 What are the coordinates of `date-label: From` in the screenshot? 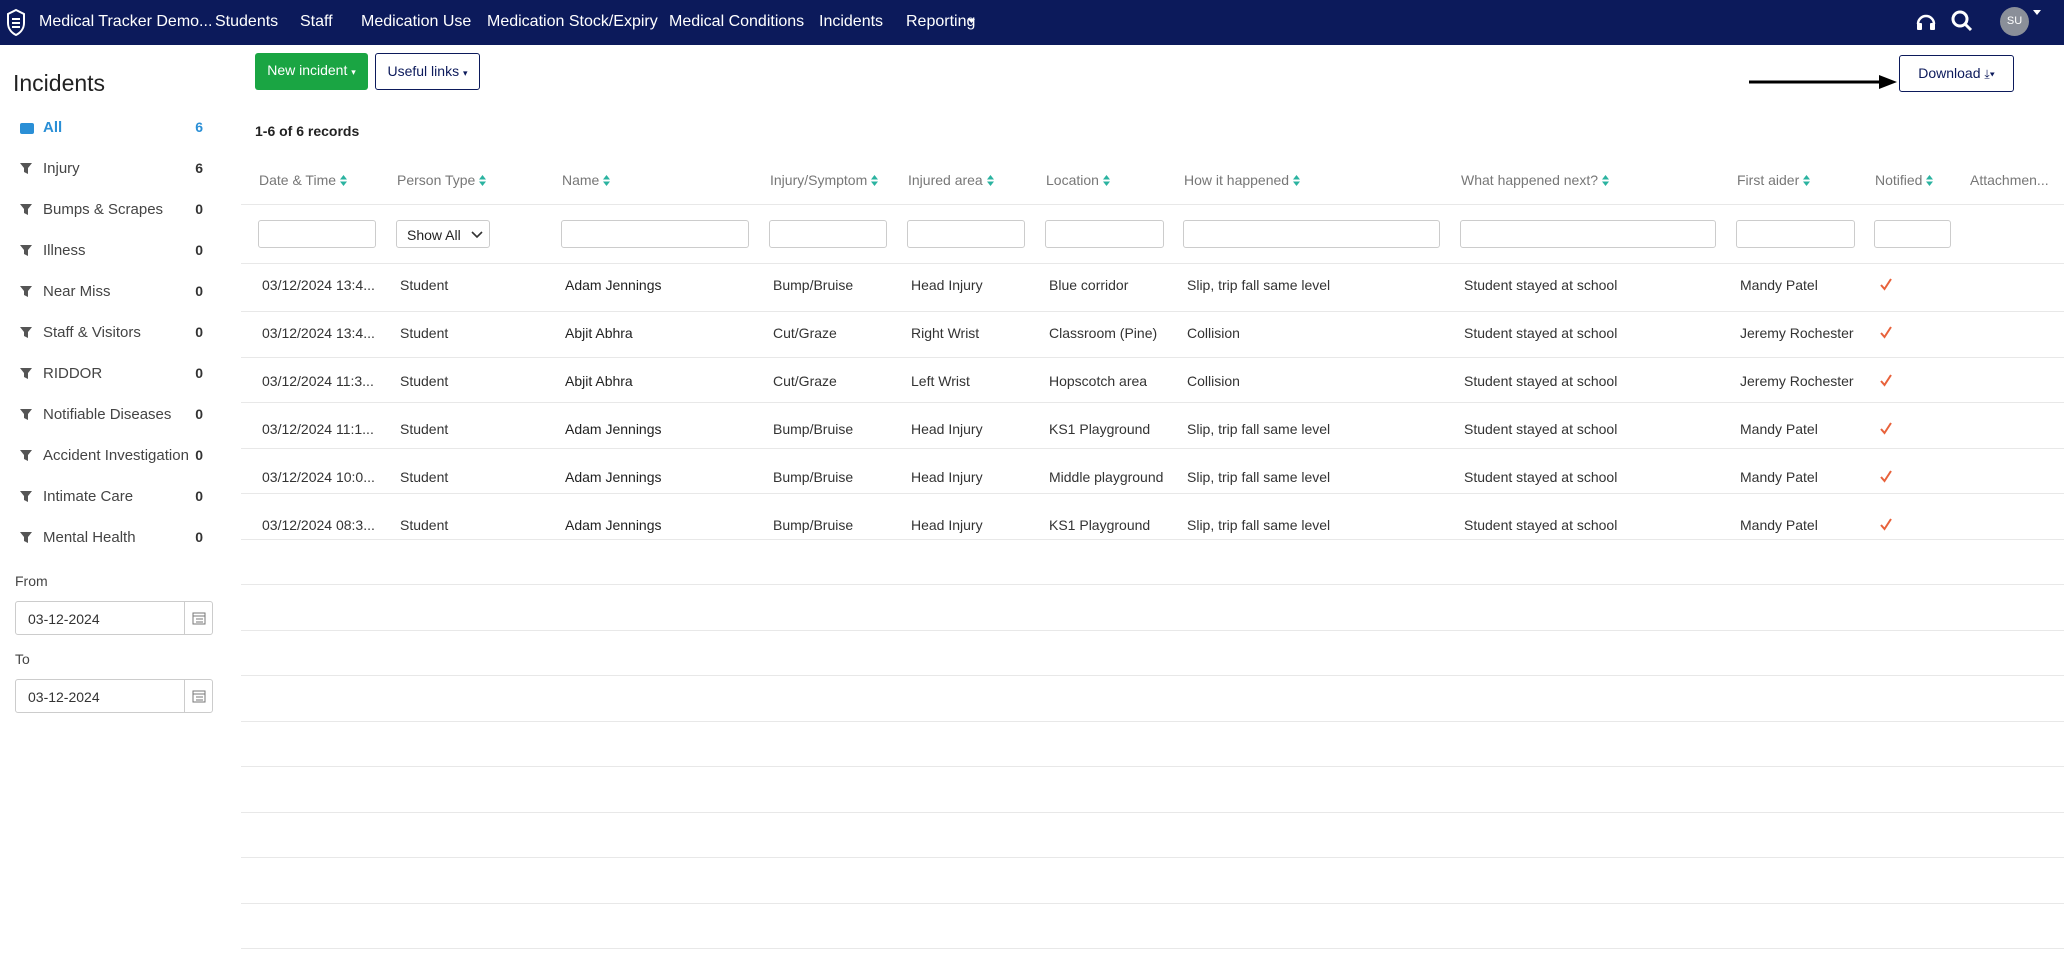 It's located at (31, 581).